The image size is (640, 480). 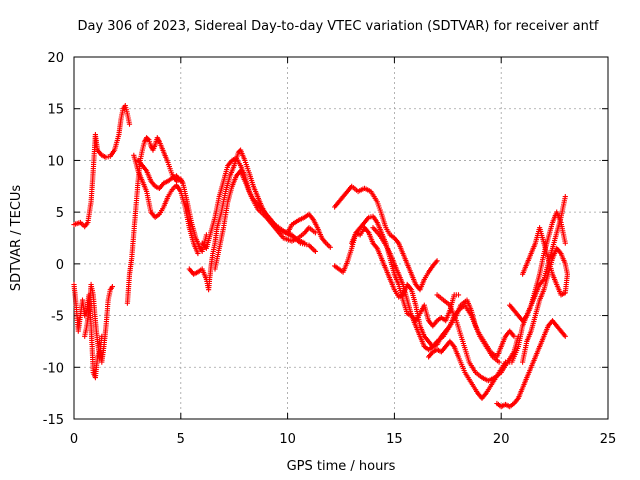 I want to click on x-tick-label: 10, so click(x=287, y=439).